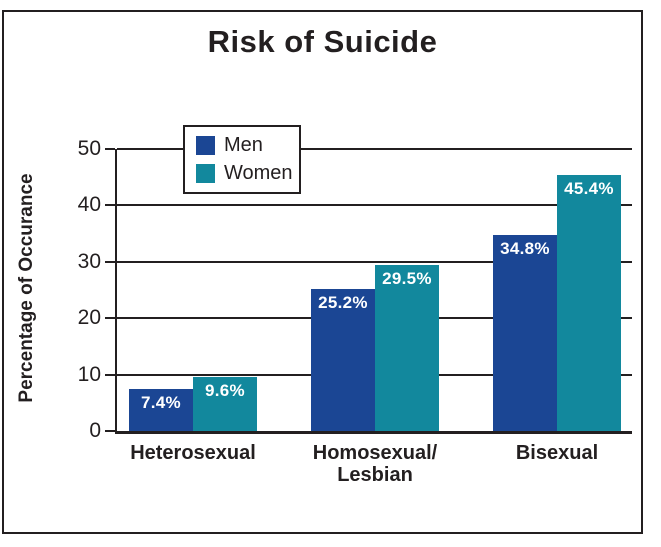 This screenshot has width=661, height=547. Describe the element at coordinates (242, 159) in the screenshot. I see `legend: Men Women` at that location.